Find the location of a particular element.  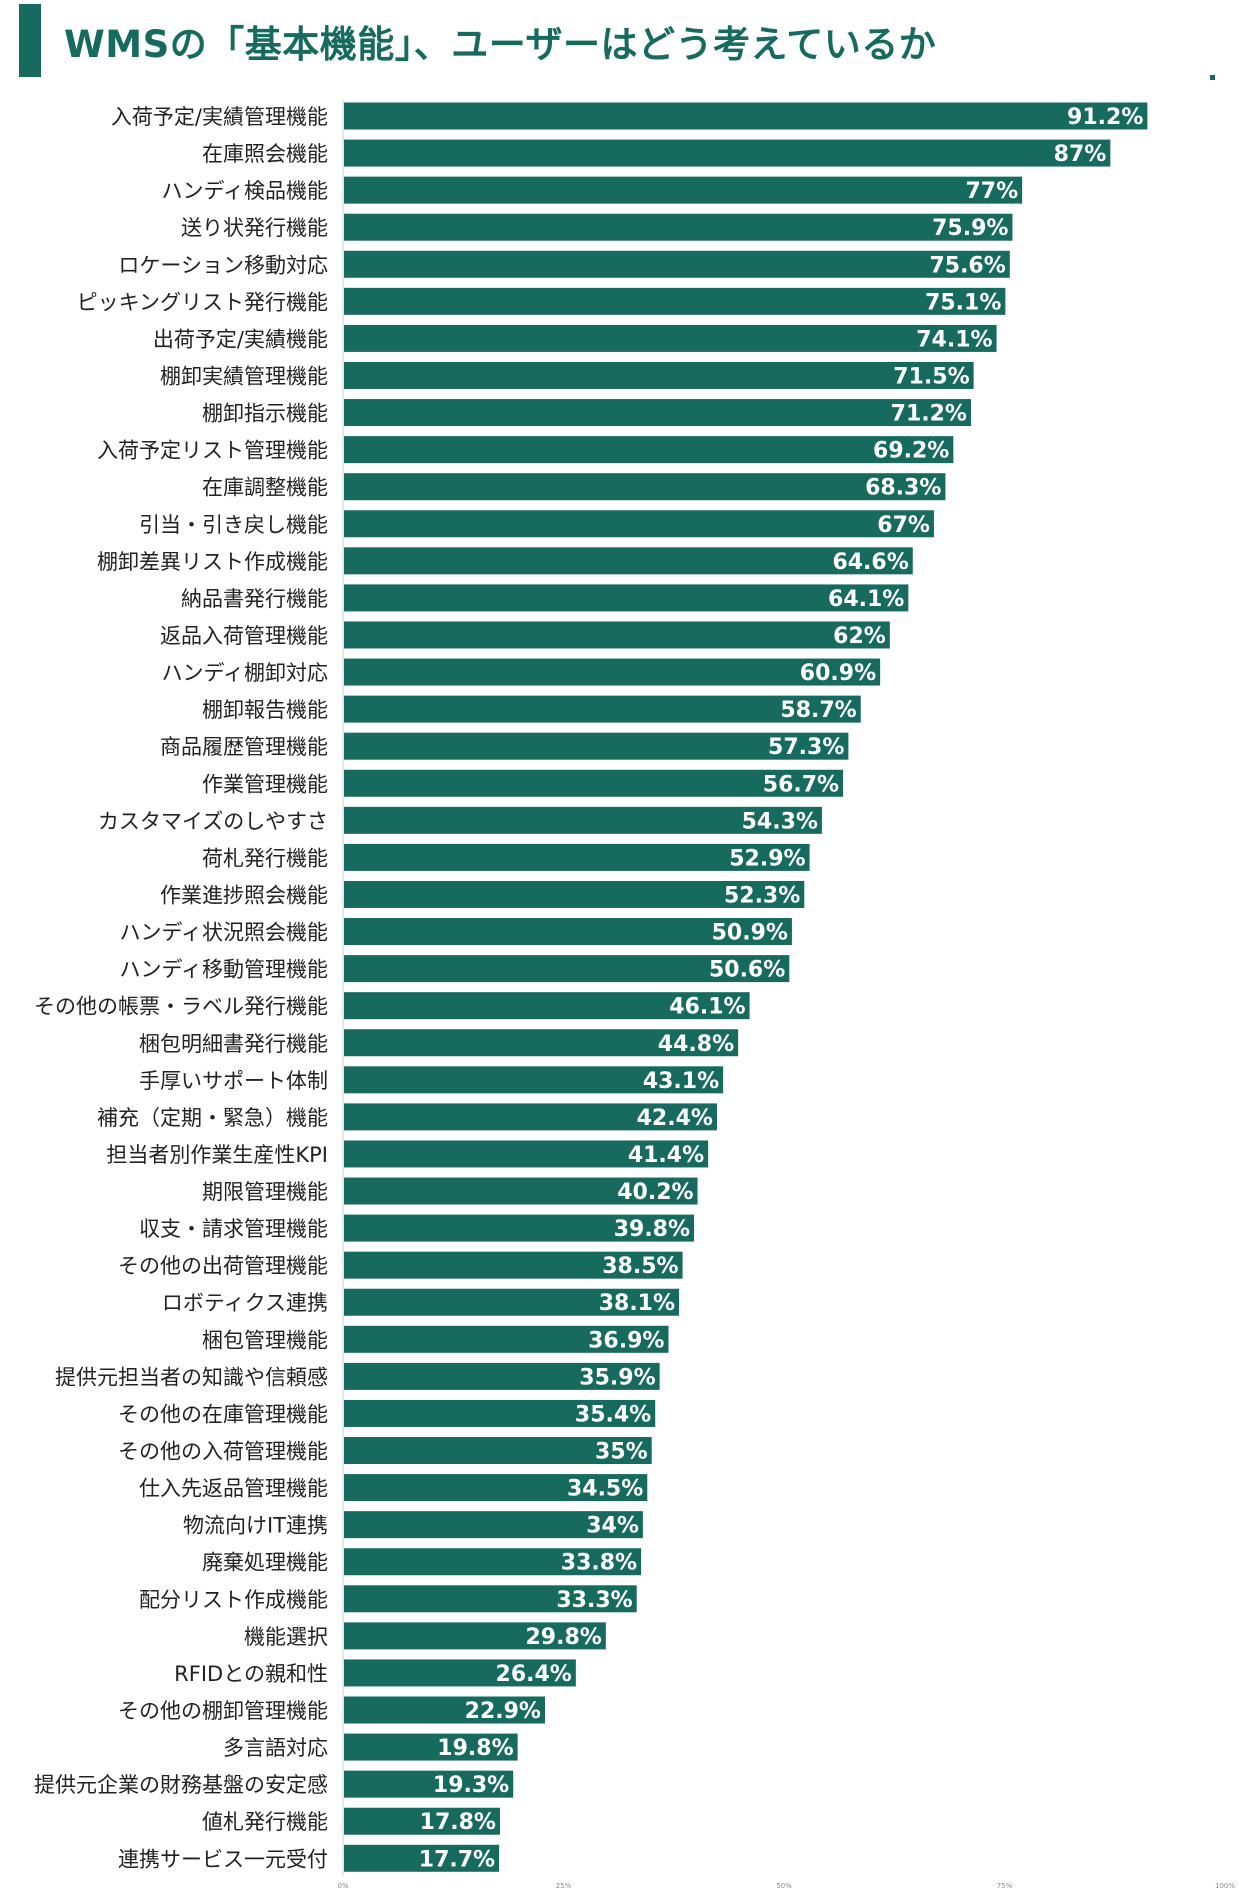

category-label: 提供元担当者の知識や信頼感 is located at coordinates (191, 1377).